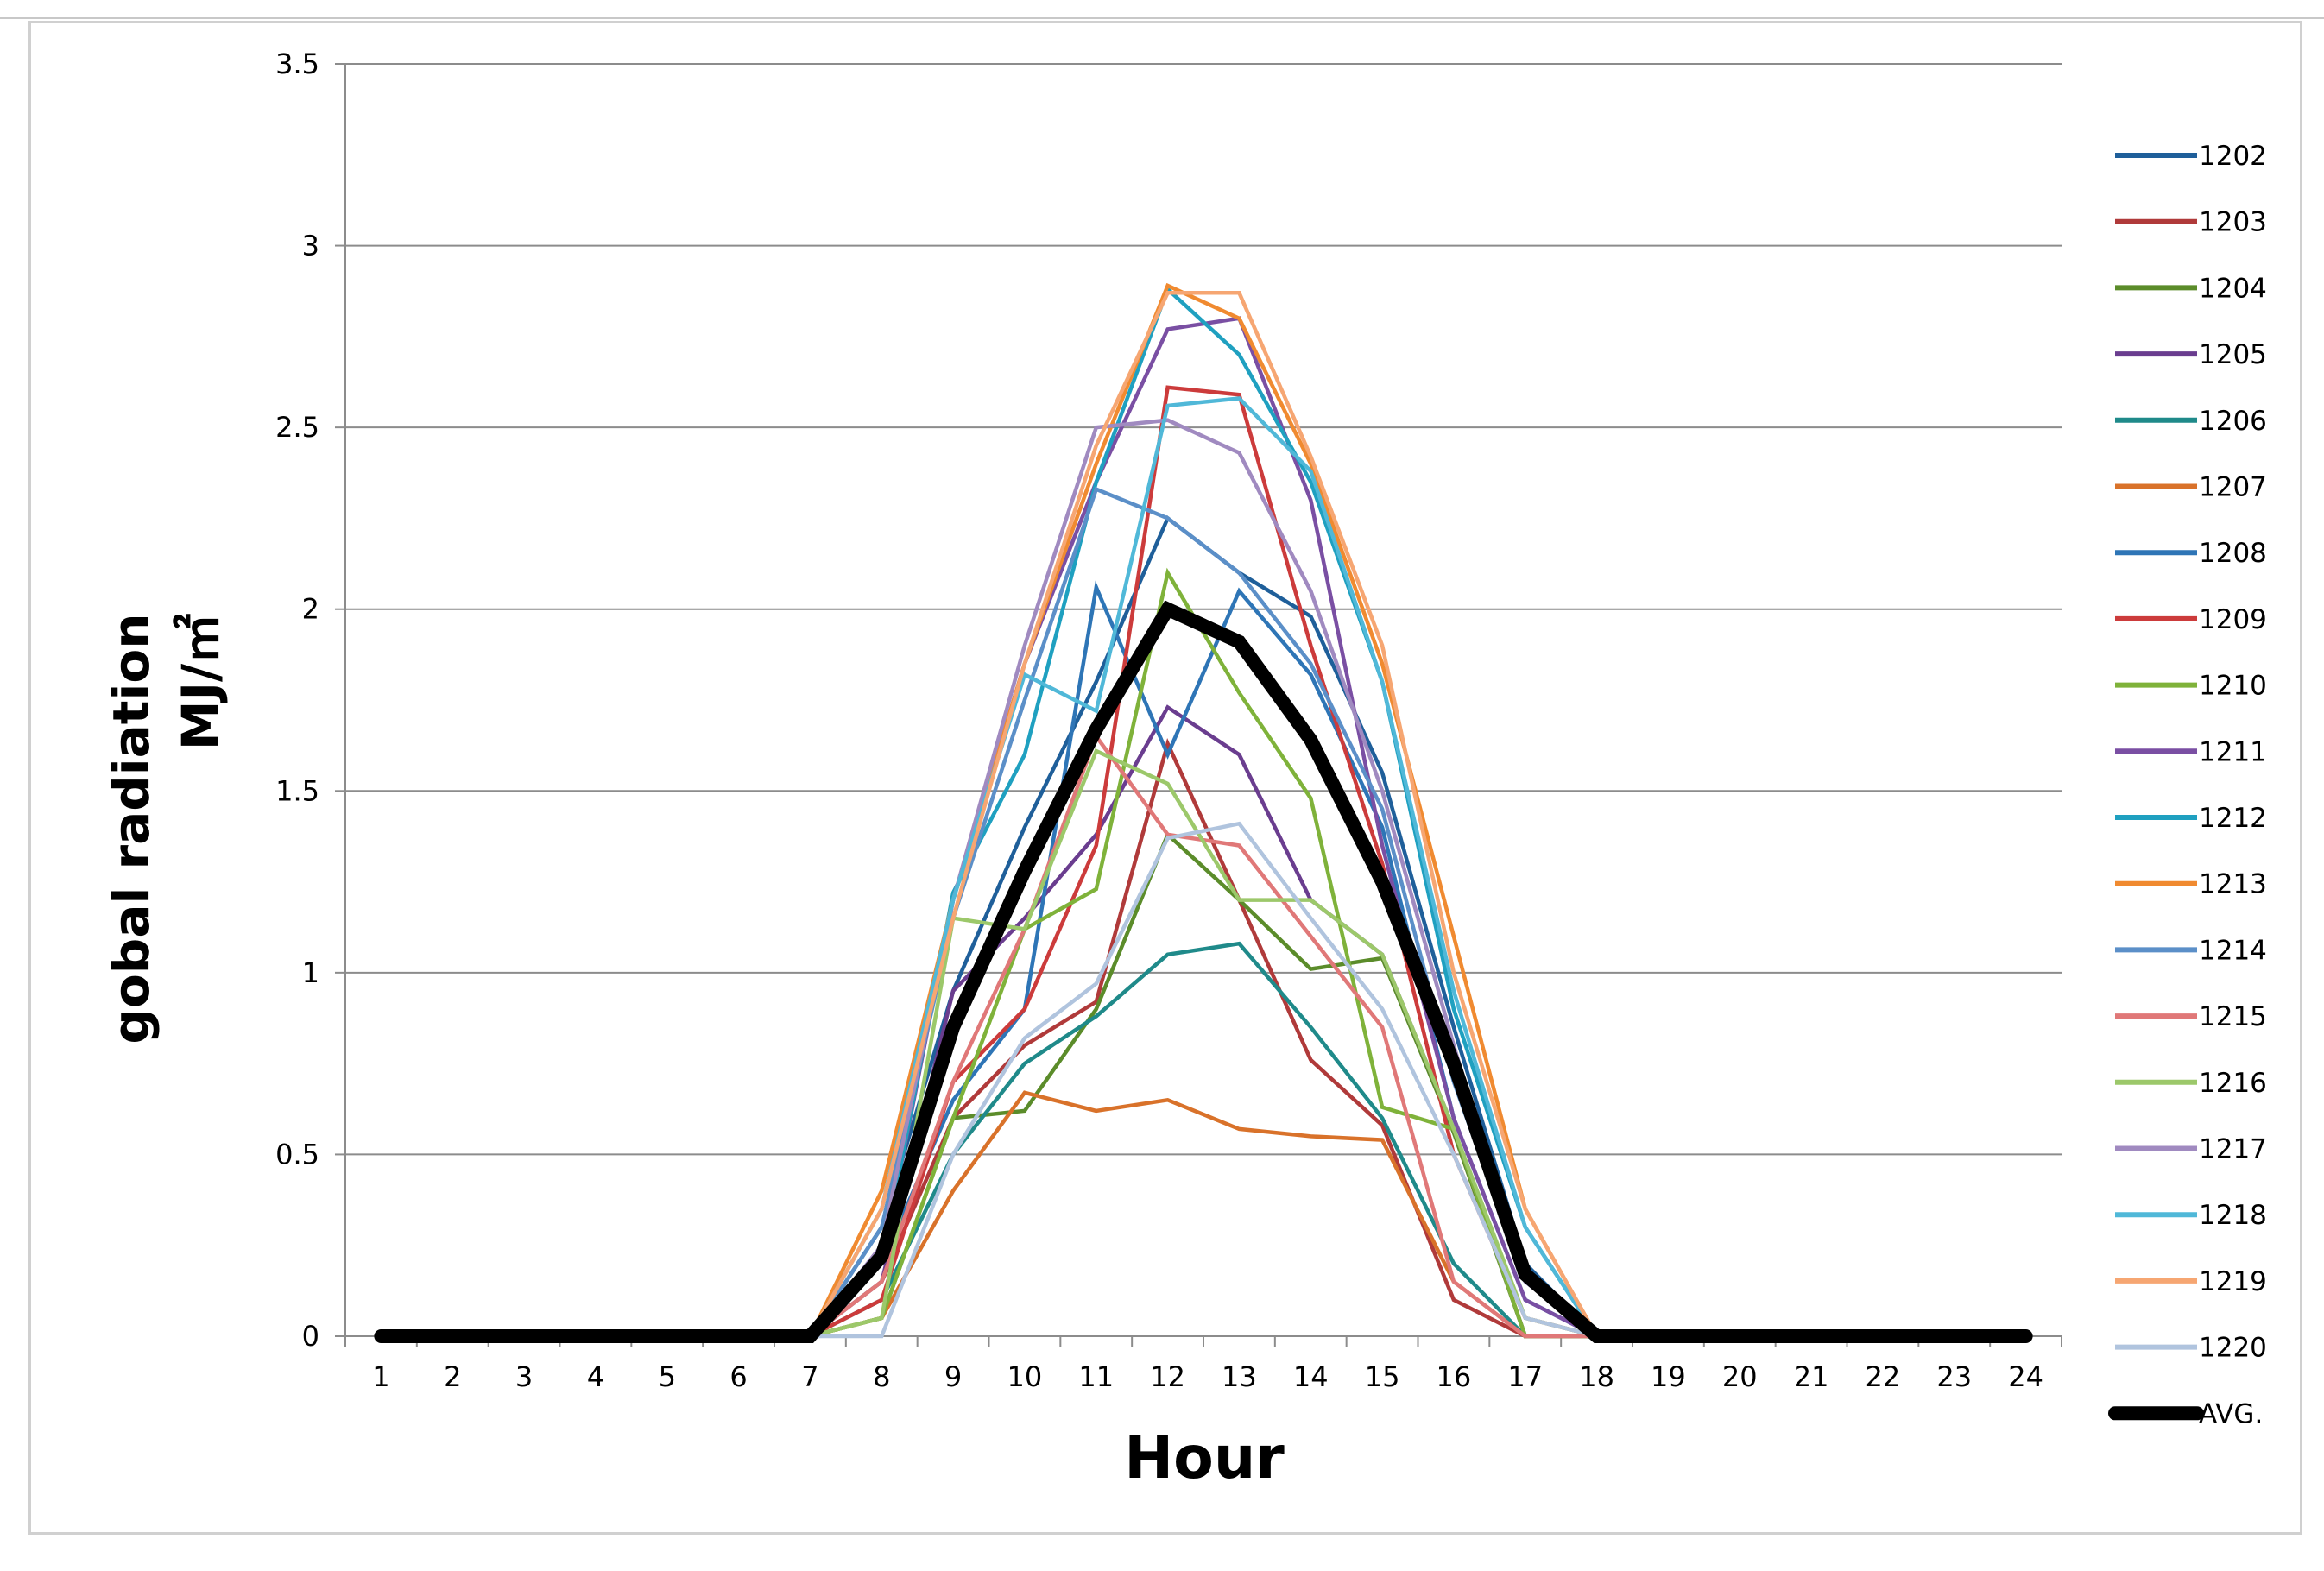 Image resolution: width=2324 pixels, height=1571 pixels. Describe the element at coordinates (2233, 1281) in the screenshot. I see `legend-label: 1219` at that location.